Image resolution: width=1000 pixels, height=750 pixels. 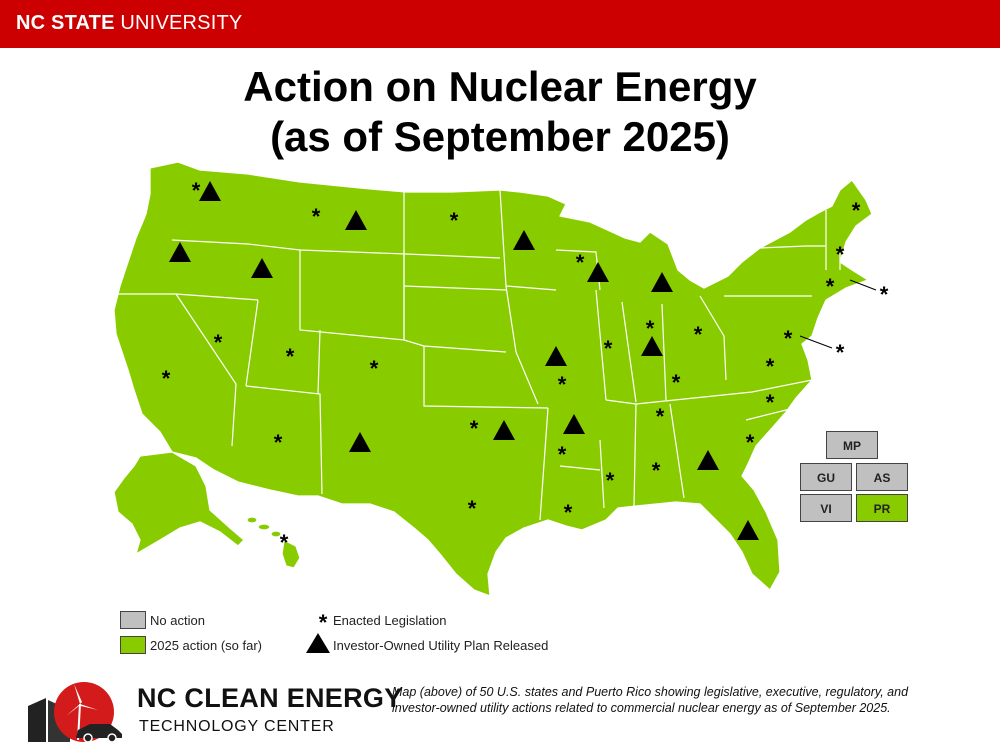 What do you see at coordinates (598, 272) in the screenshot?
I see `triangle-wi` at bounding box center [598, 272].